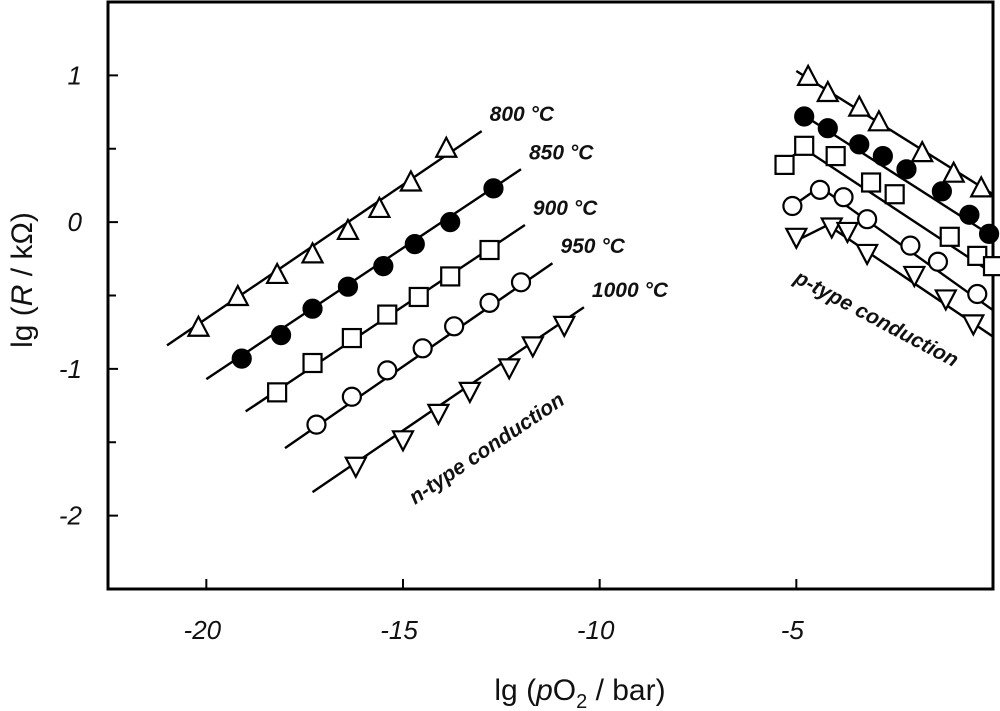  Describe the element at coordinates (75, 222) in the screenshot. I see `y-tick-label: 0` at that location.